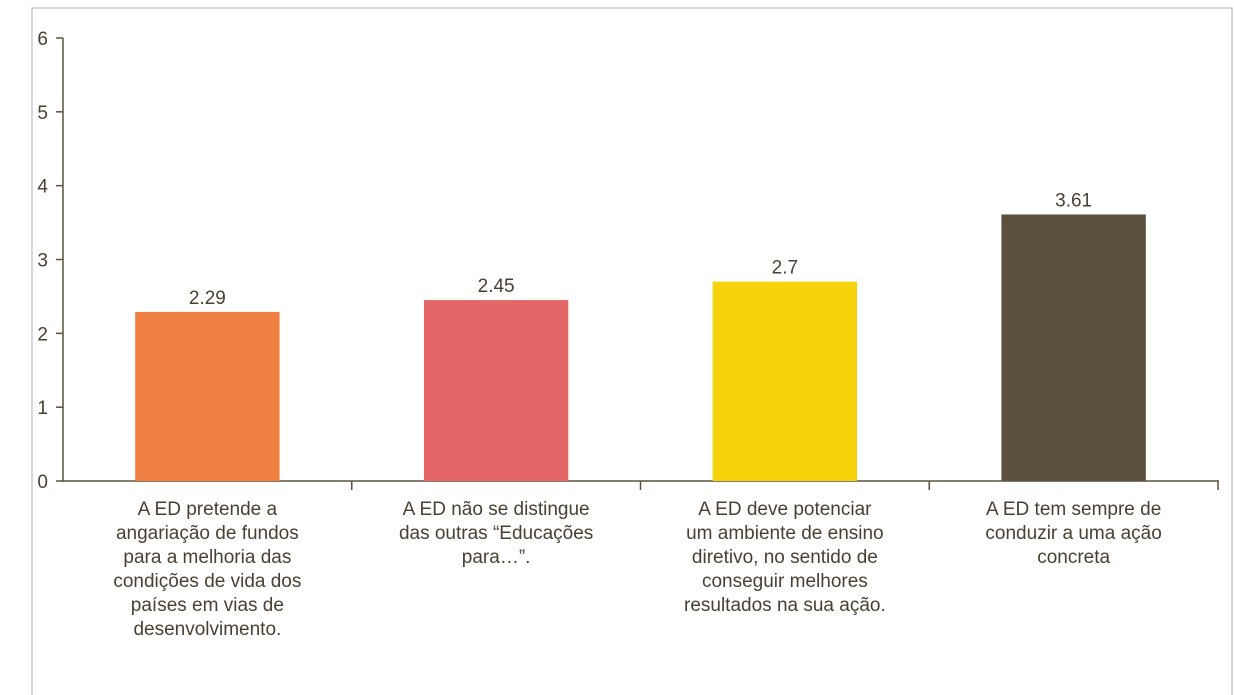  I want to click on value-label: 2.45, so click(496, 286).